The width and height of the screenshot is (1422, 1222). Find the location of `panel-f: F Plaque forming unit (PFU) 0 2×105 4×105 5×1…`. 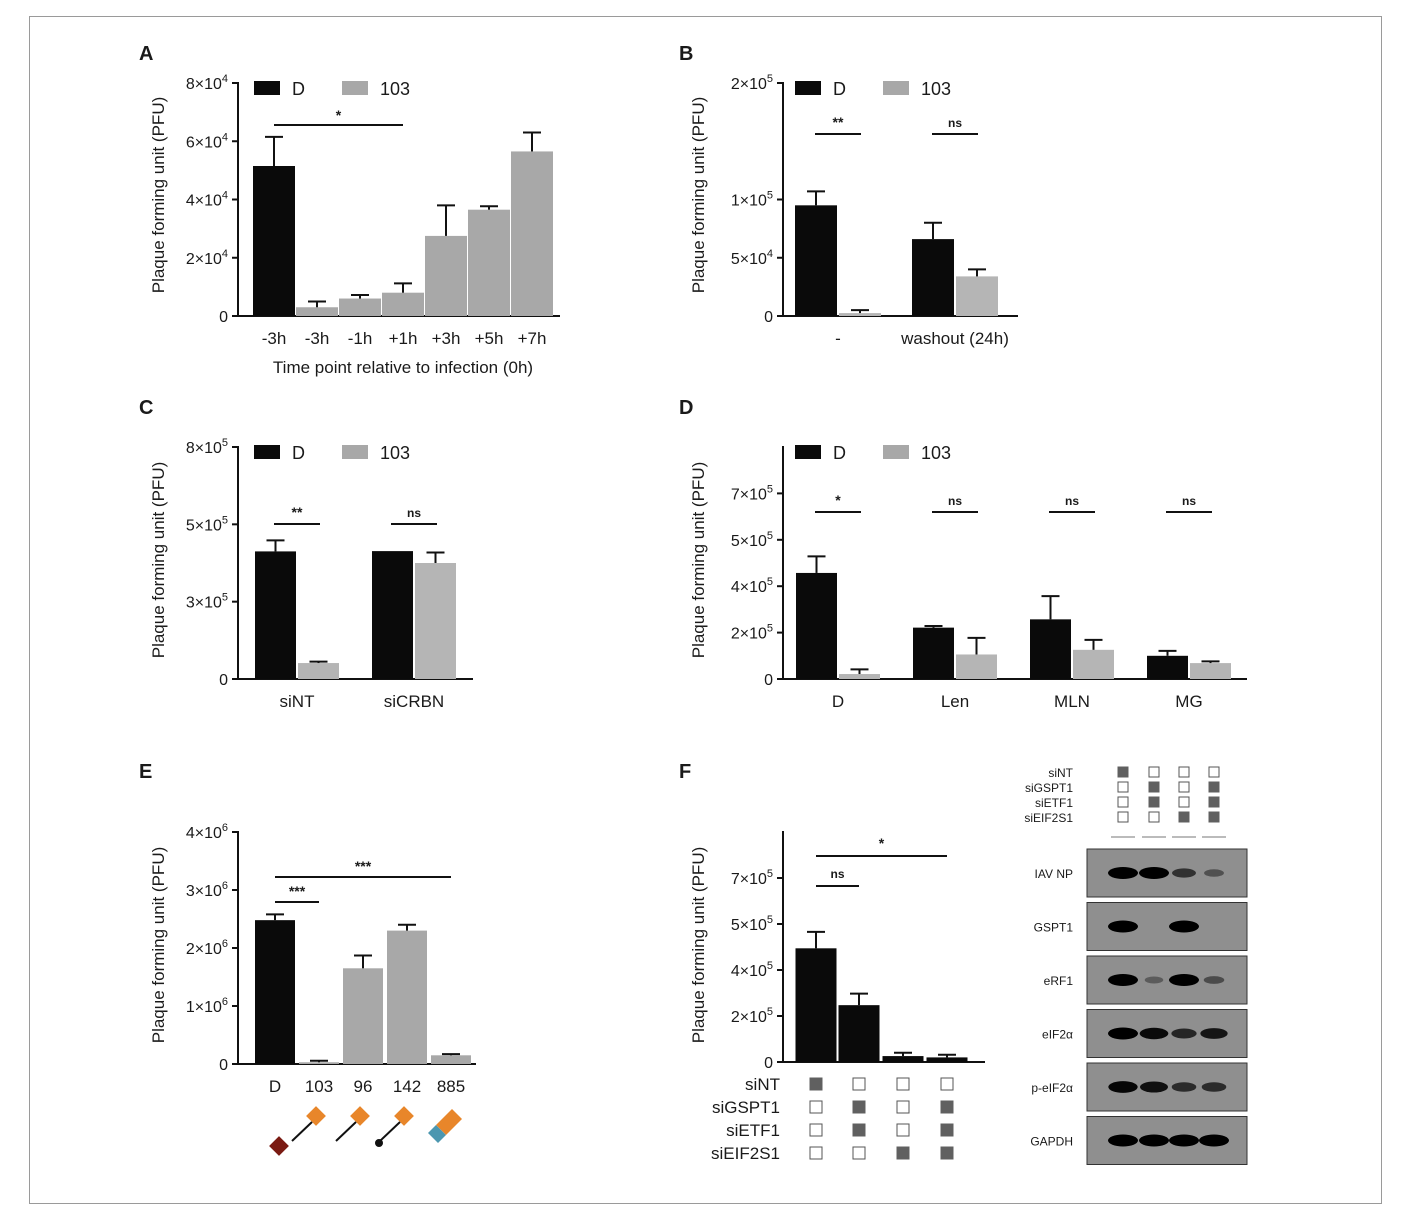

panel-f: F Plaque forming unit (PFU) 0 2×105 4×105 5×1… is located at coordinates (832, 962).